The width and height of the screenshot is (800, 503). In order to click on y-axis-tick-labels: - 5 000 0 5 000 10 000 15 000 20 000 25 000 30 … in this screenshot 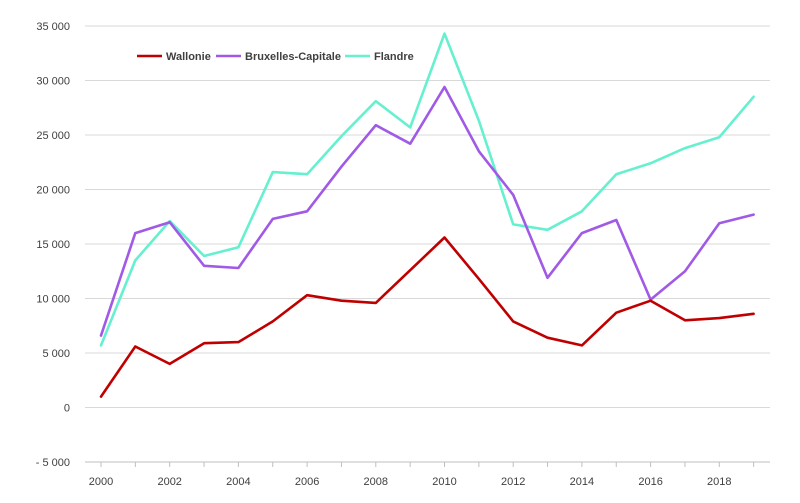, I will do `click(53, 245)`.